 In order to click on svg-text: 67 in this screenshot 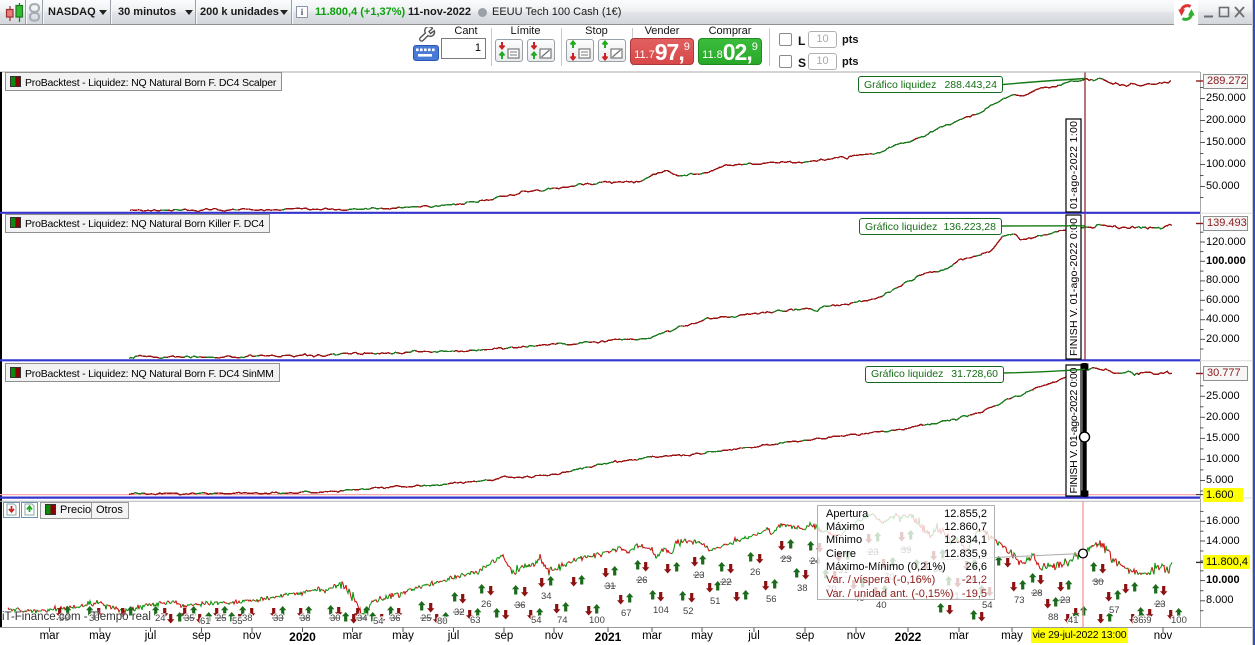, I will do `click(626, 613)`.